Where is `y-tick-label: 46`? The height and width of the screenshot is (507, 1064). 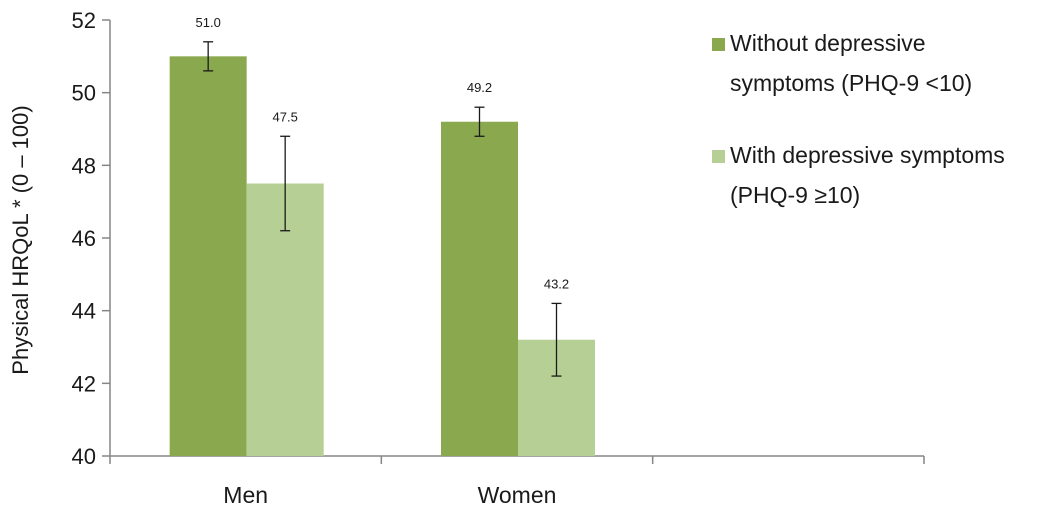 y-tick-label: 46 is located at coordinates (84, 238).